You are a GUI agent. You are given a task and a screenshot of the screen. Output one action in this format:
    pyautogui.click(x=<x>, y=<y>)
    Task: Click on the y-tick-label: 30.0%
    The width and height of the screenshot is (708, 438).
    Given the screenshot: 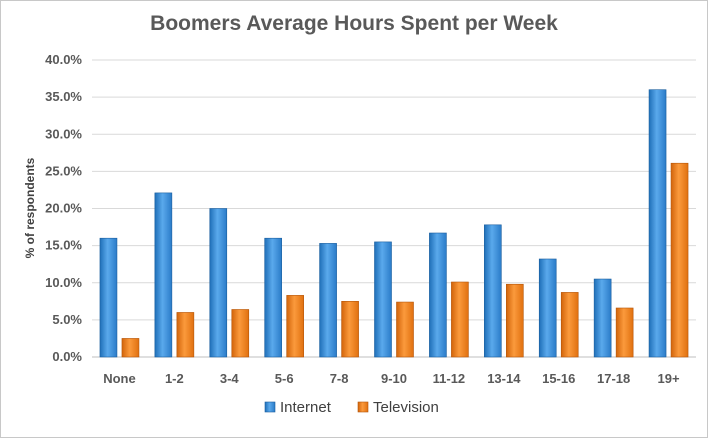 What is the action you would take?
    pyautogui.click(x=63, y=133)
    